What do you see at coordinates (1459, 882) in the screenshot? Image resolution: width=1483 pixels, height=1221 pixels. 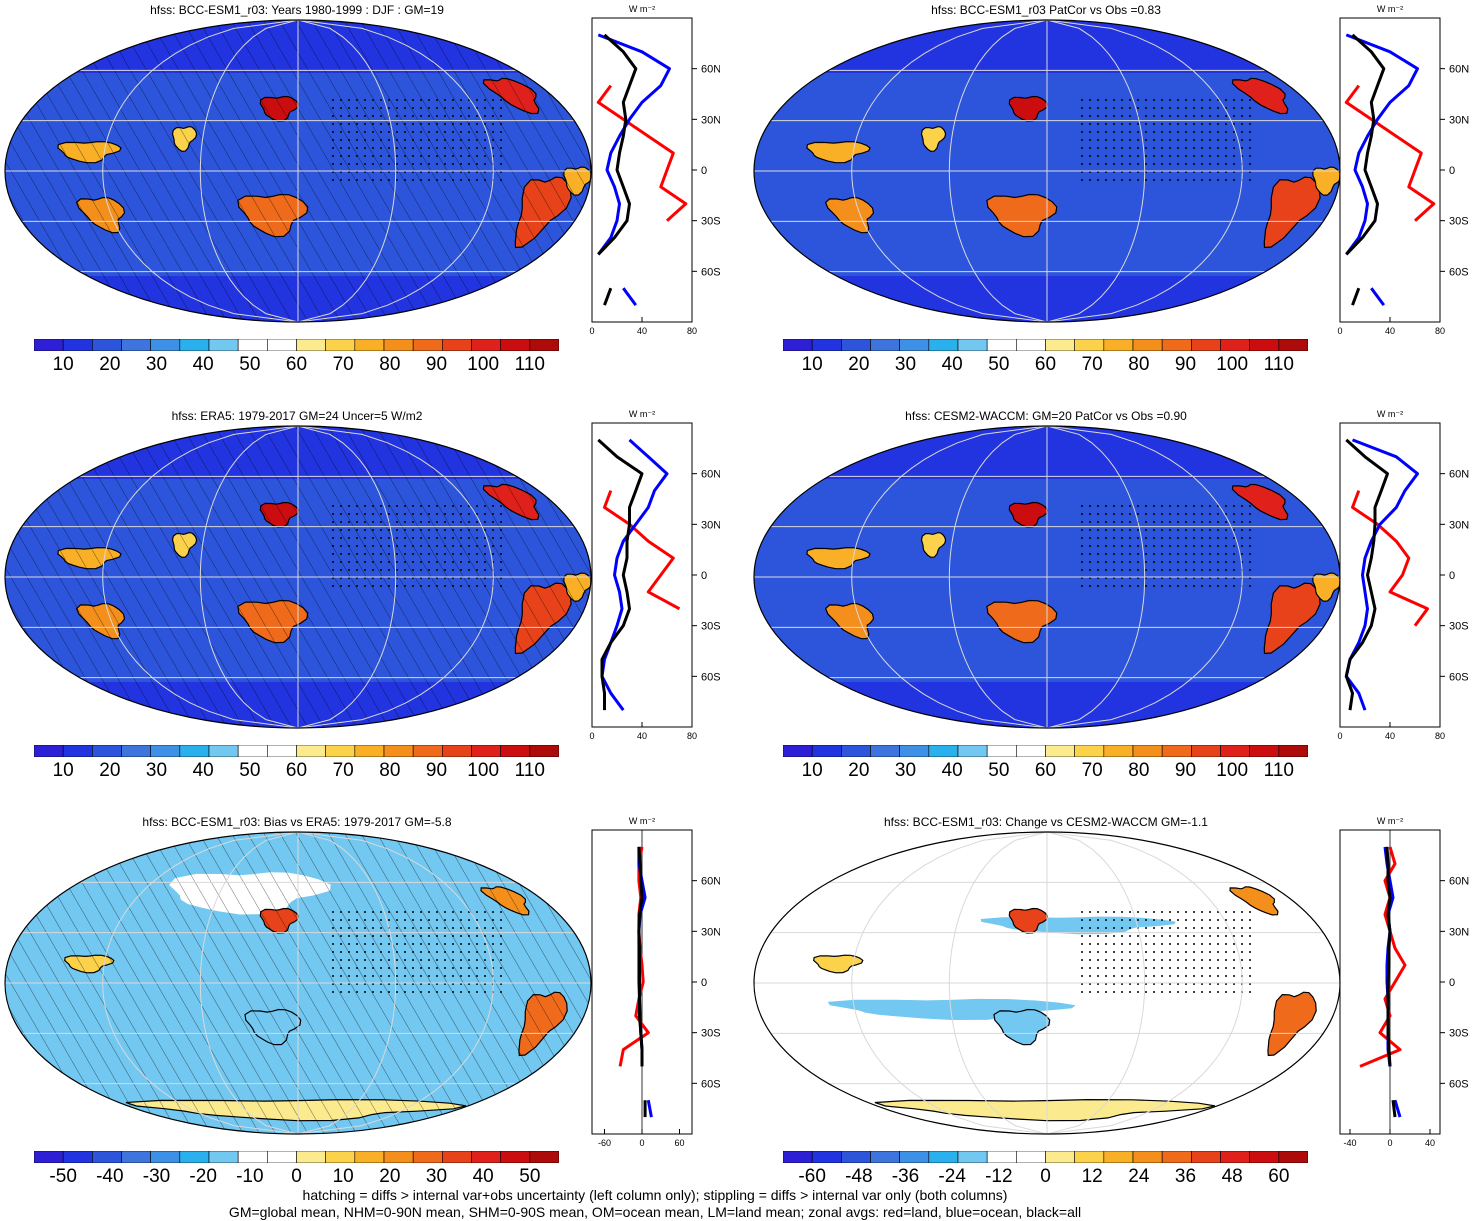 I see `lat-tick-label: 60N` at bounding box center [1459, 882].